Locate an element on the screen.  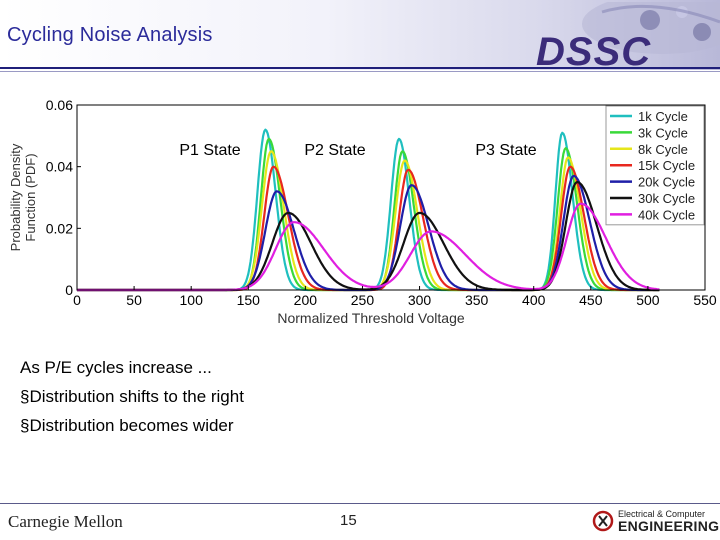
legend-label: 15k Cycle is located at coordinates (666, 165).